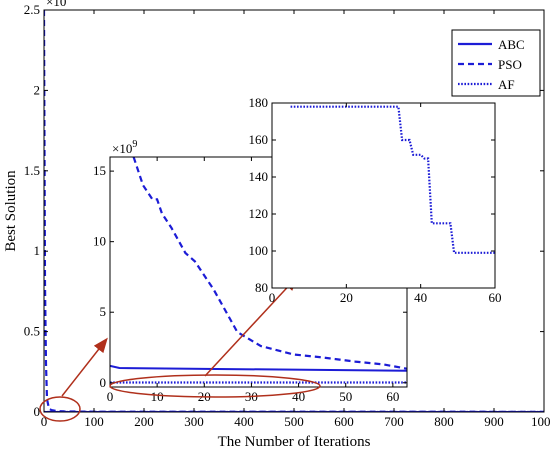 Image resolution: width=550 pixels, height=454 pixels. Describe the element at coordinates (99, 241) in the screenshot. I see `inset-1-y-tick-label: 10` at that location.